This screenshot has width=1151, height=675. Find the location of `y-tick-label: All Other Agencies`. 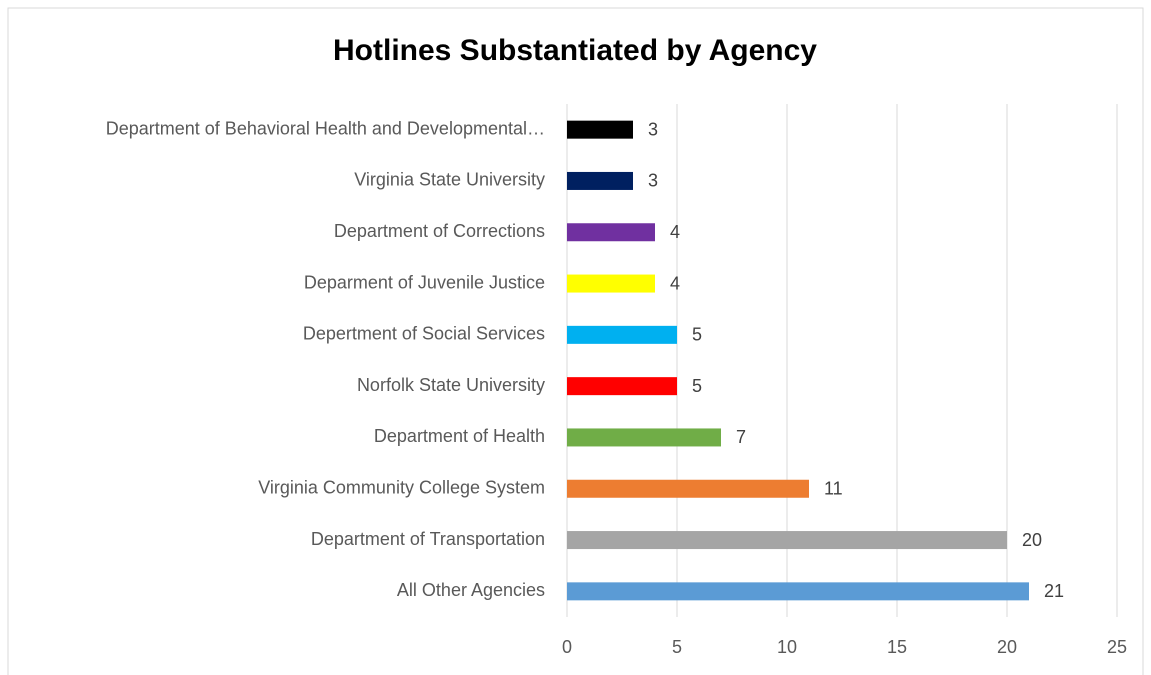

y-tick-label: All Other Agencies is located at coordinates (471, 590).